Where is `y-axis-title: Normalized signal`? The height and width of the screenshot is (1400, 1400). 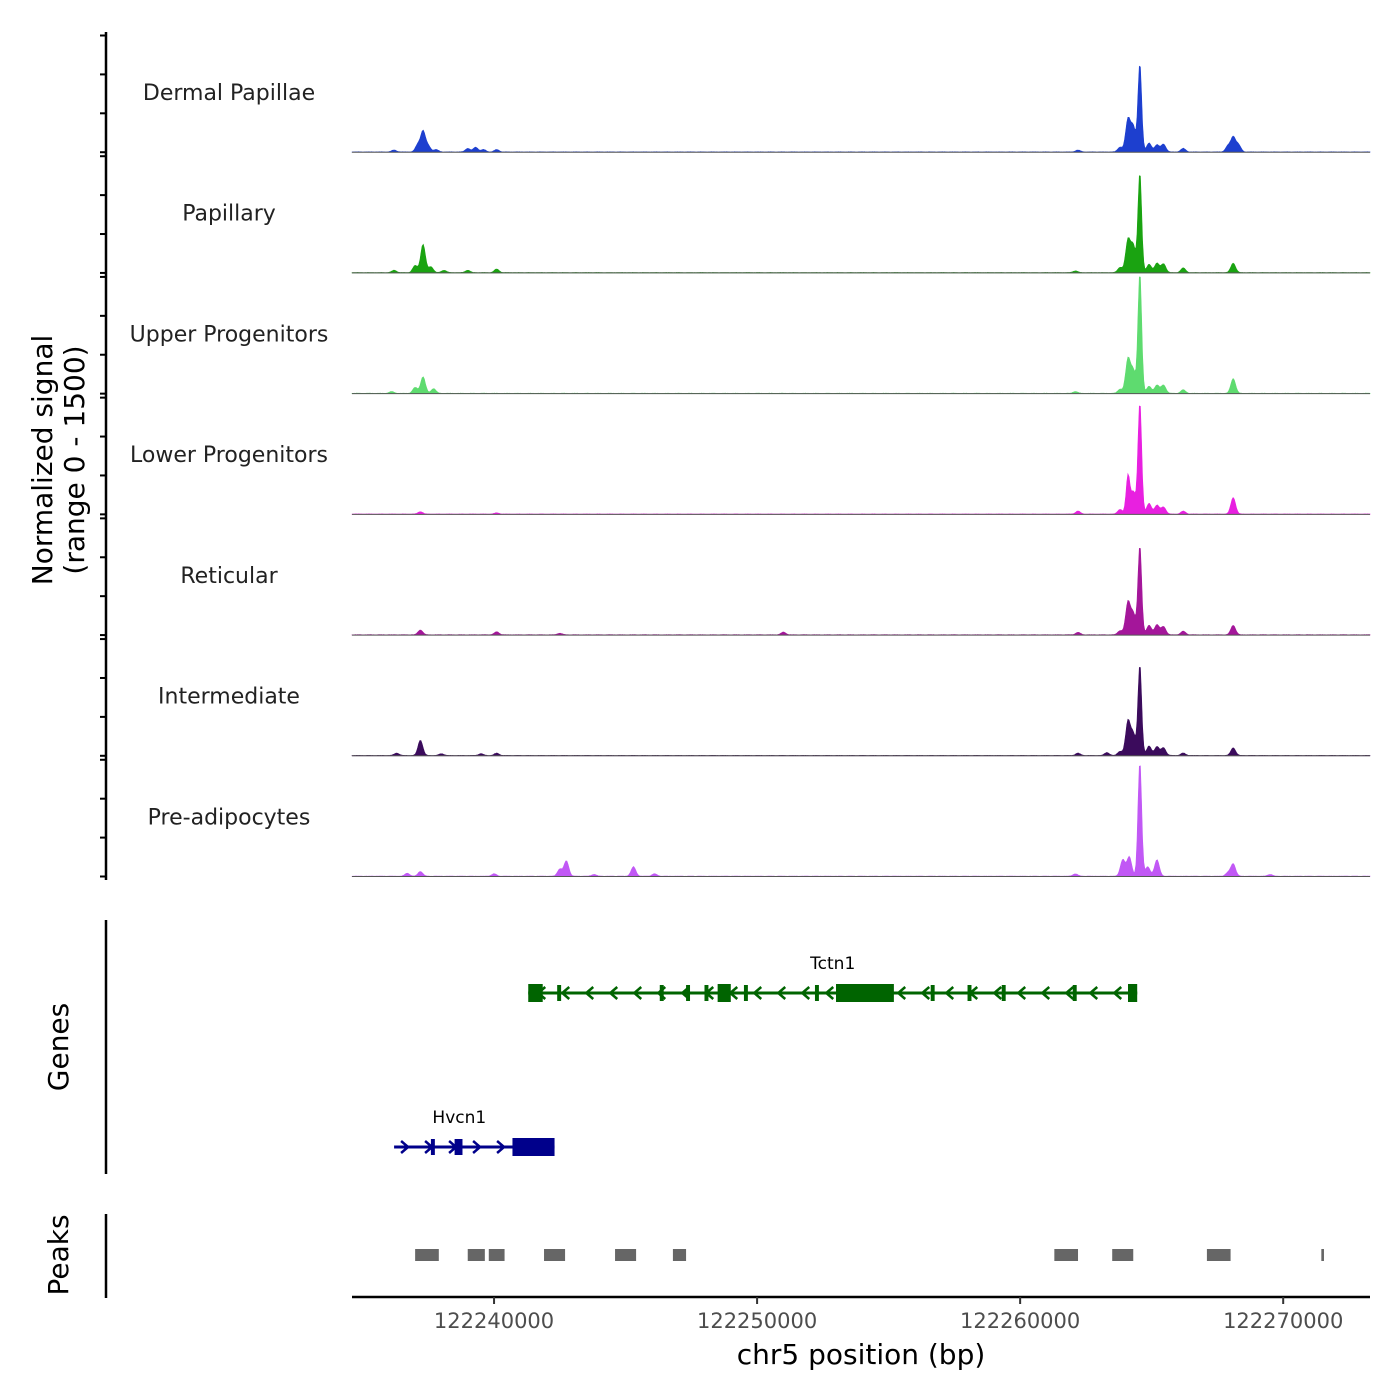 y-axis-title: Normalized signal is located at coordinates (42, 460).